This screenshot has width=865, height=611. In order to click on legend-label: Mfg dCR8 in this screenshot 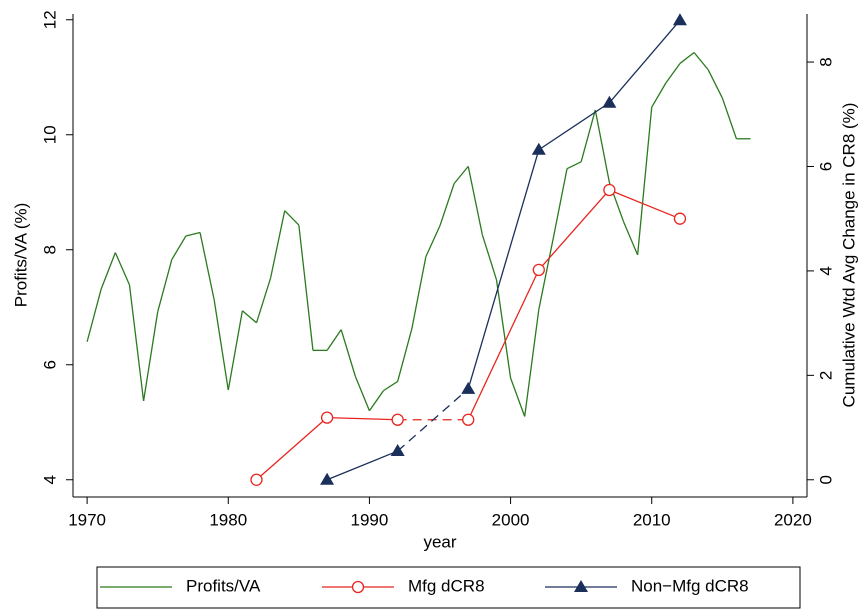, I will do `click(446, 585)`.